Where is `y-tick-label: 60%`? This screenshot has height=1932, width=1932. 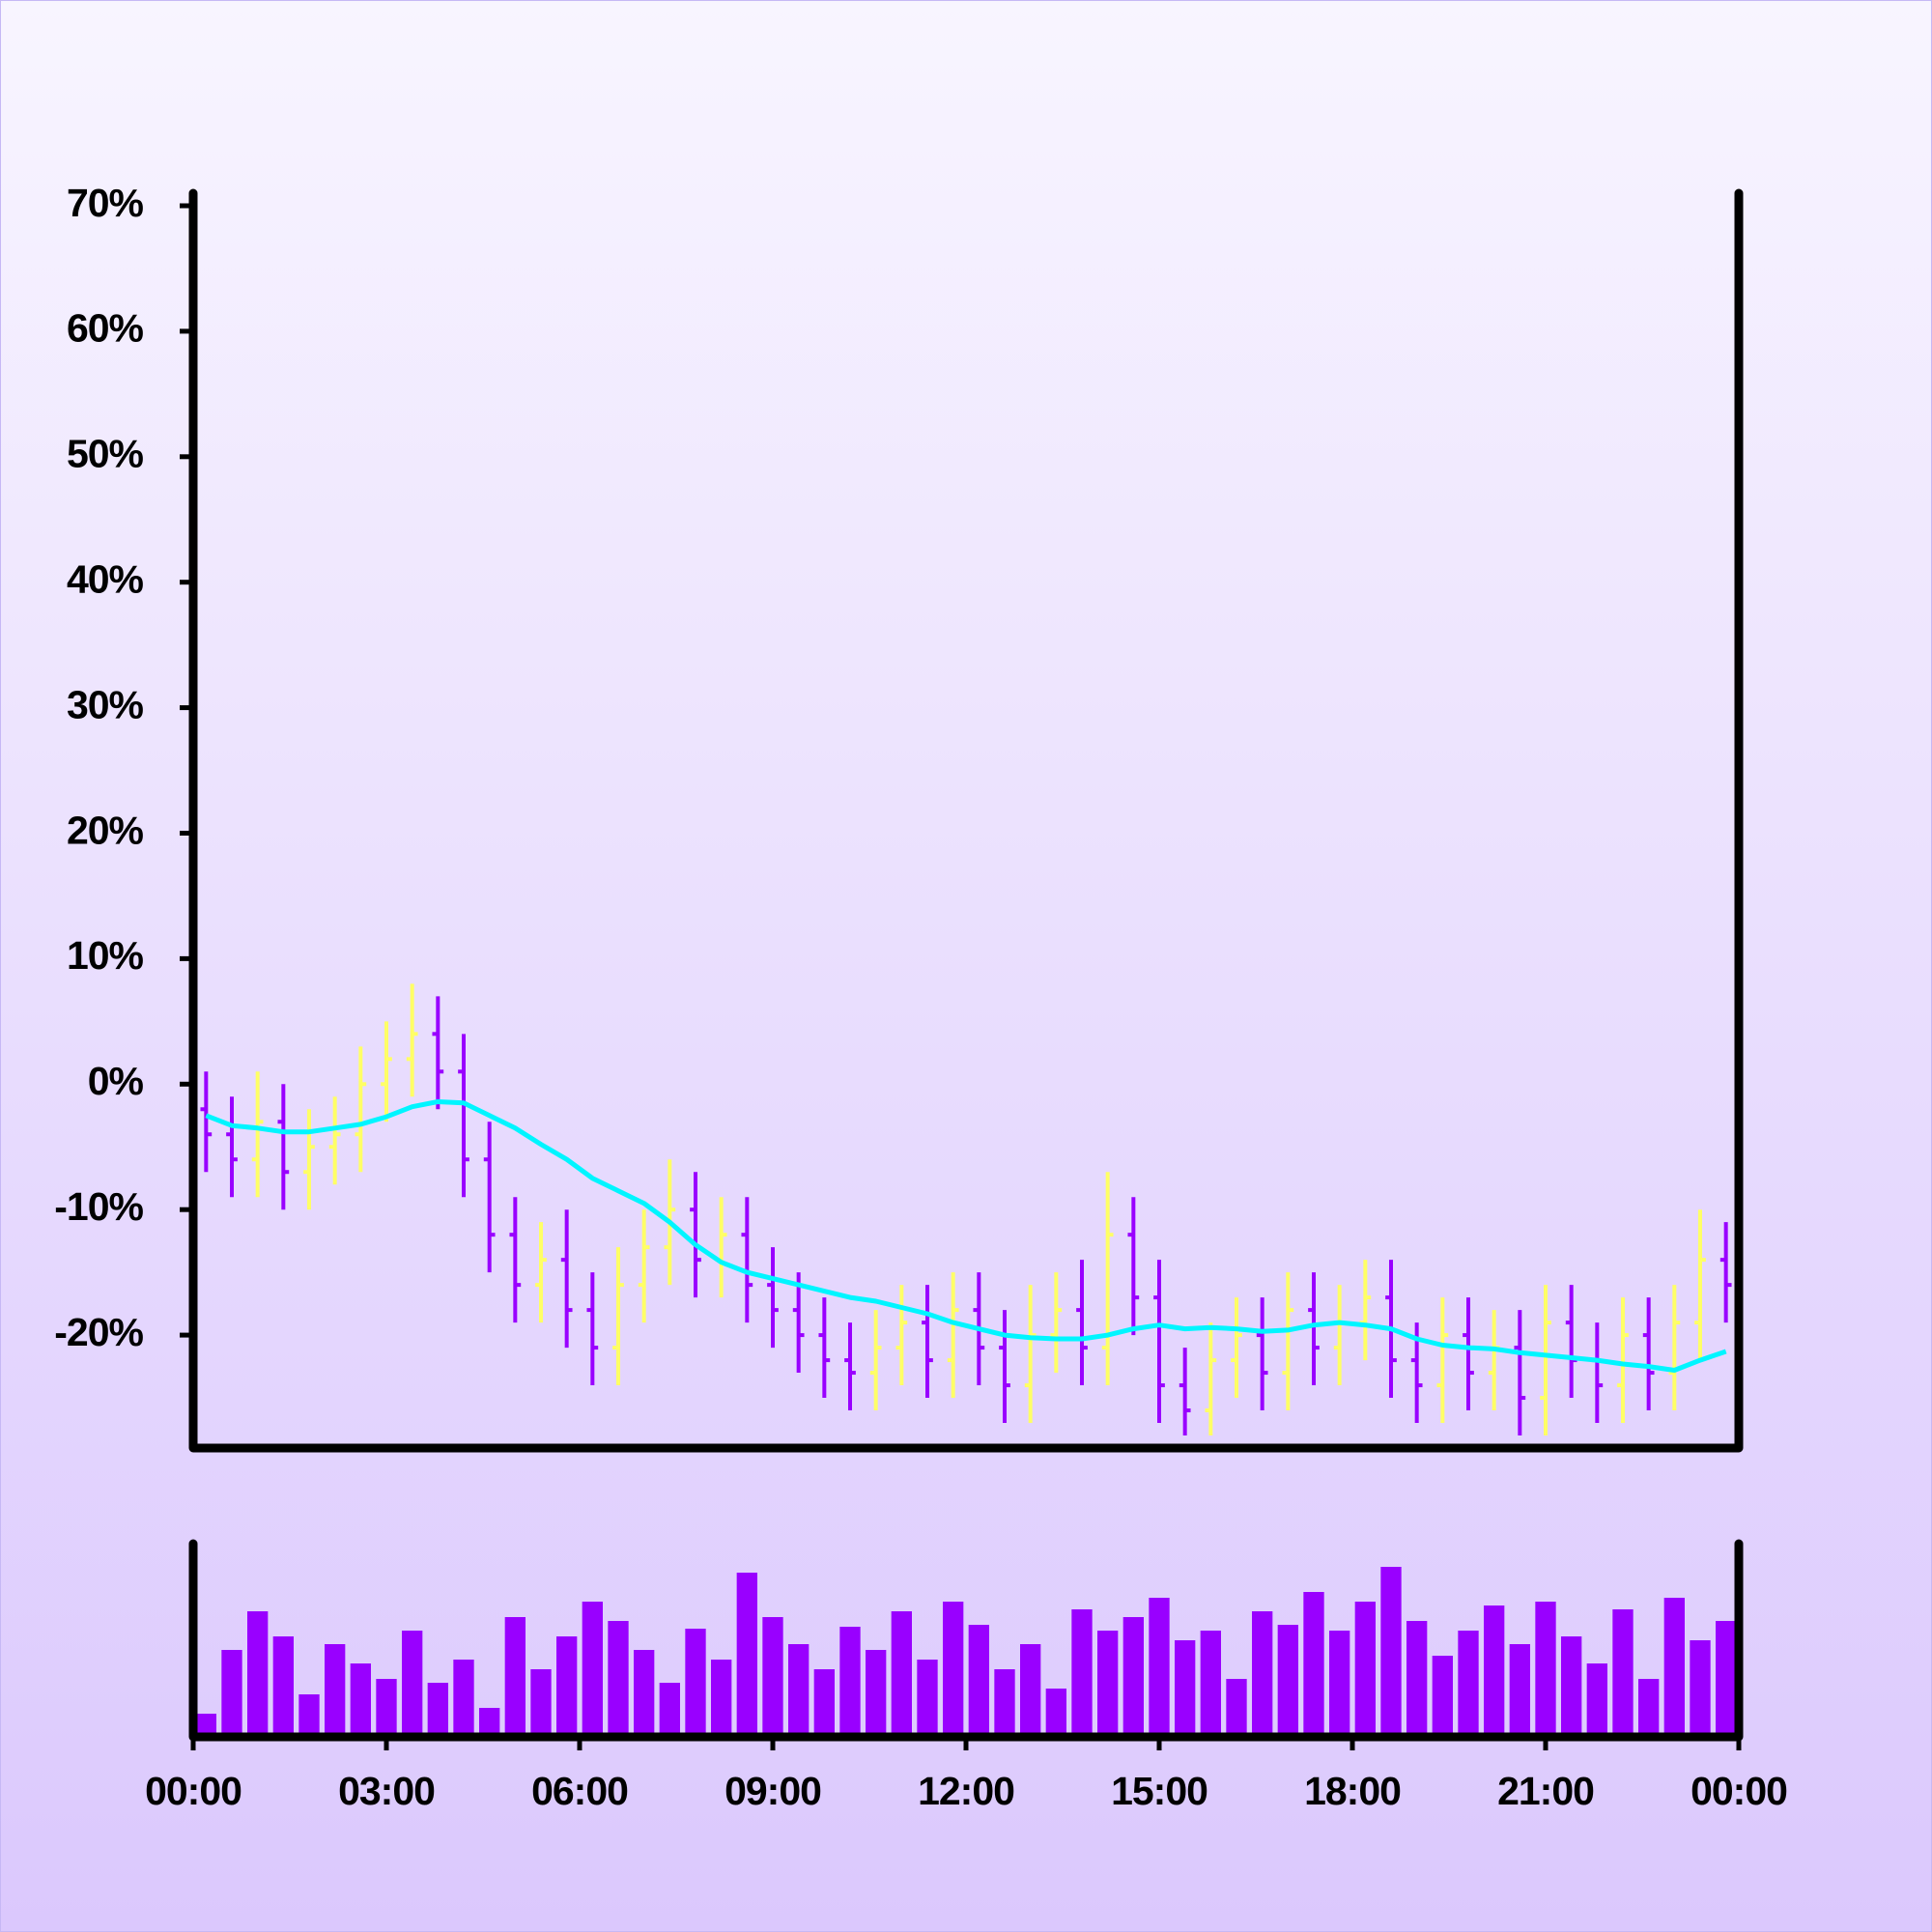 y-tick-label: 60% is located at coordinates (105, 328).